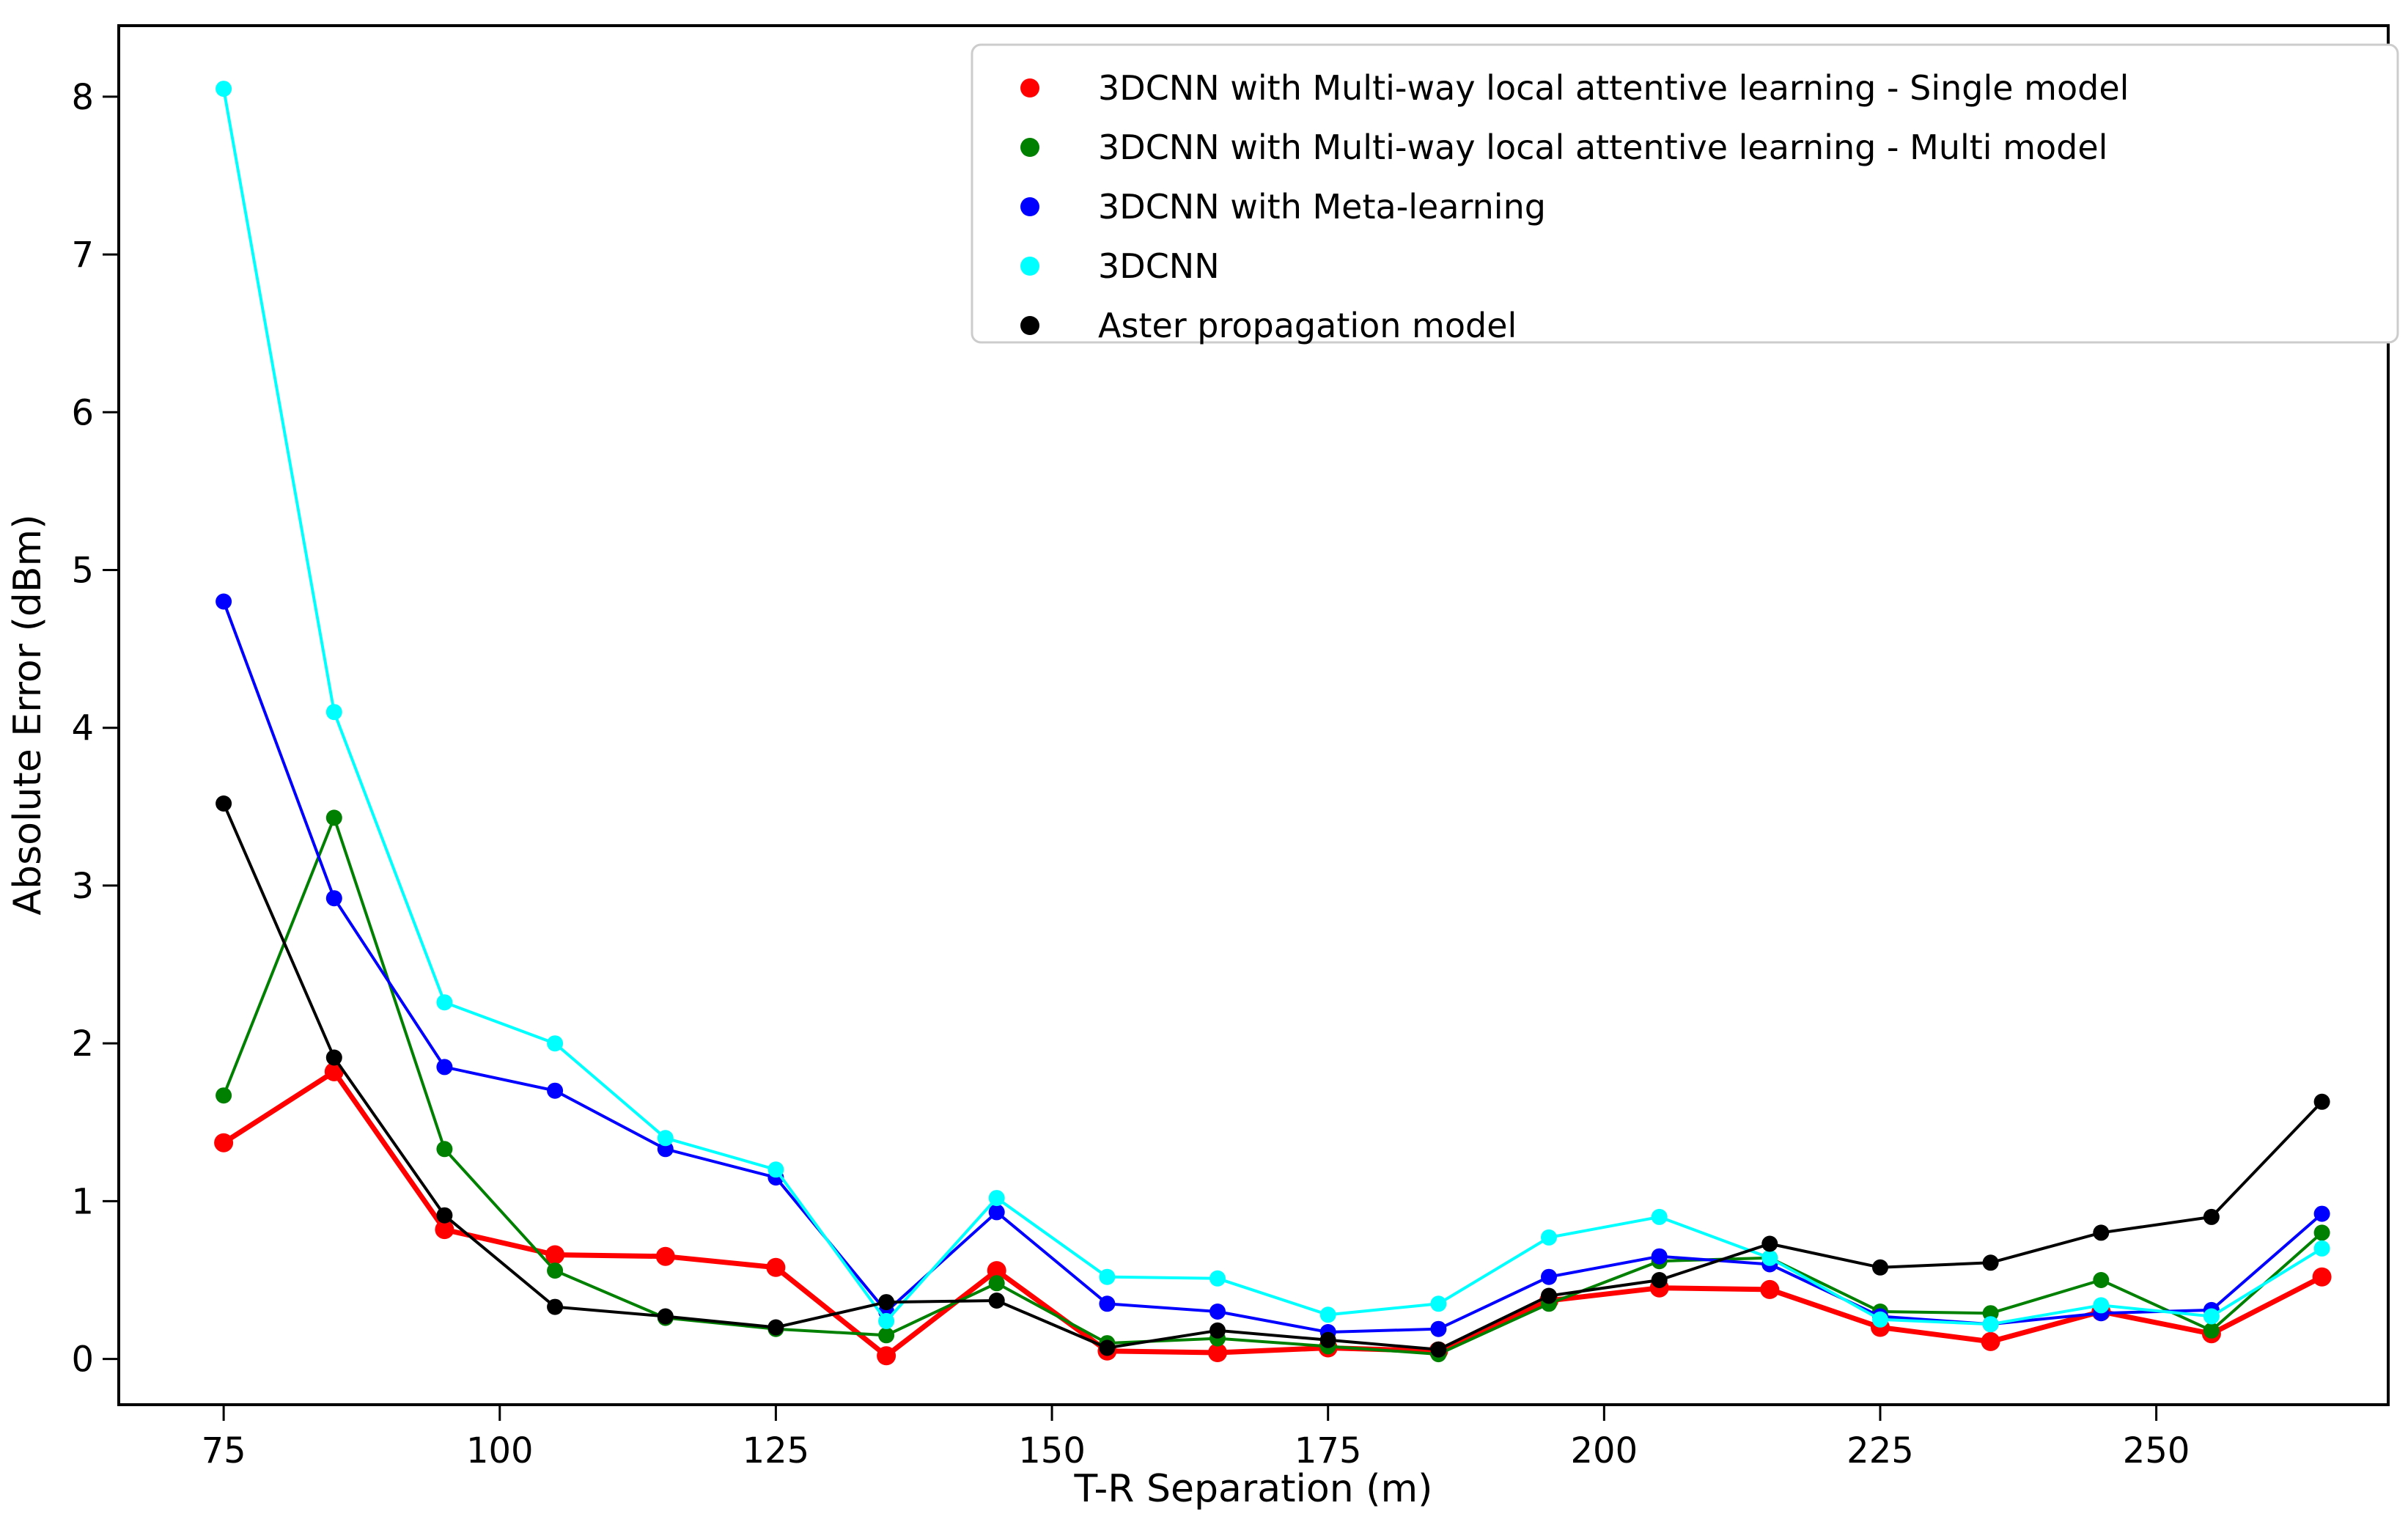  What do you see at coordinates (28, 715) in the screenshot?
I see `y-axis-label: Absolute Error (dBm)` at bounding box center [28, 715].